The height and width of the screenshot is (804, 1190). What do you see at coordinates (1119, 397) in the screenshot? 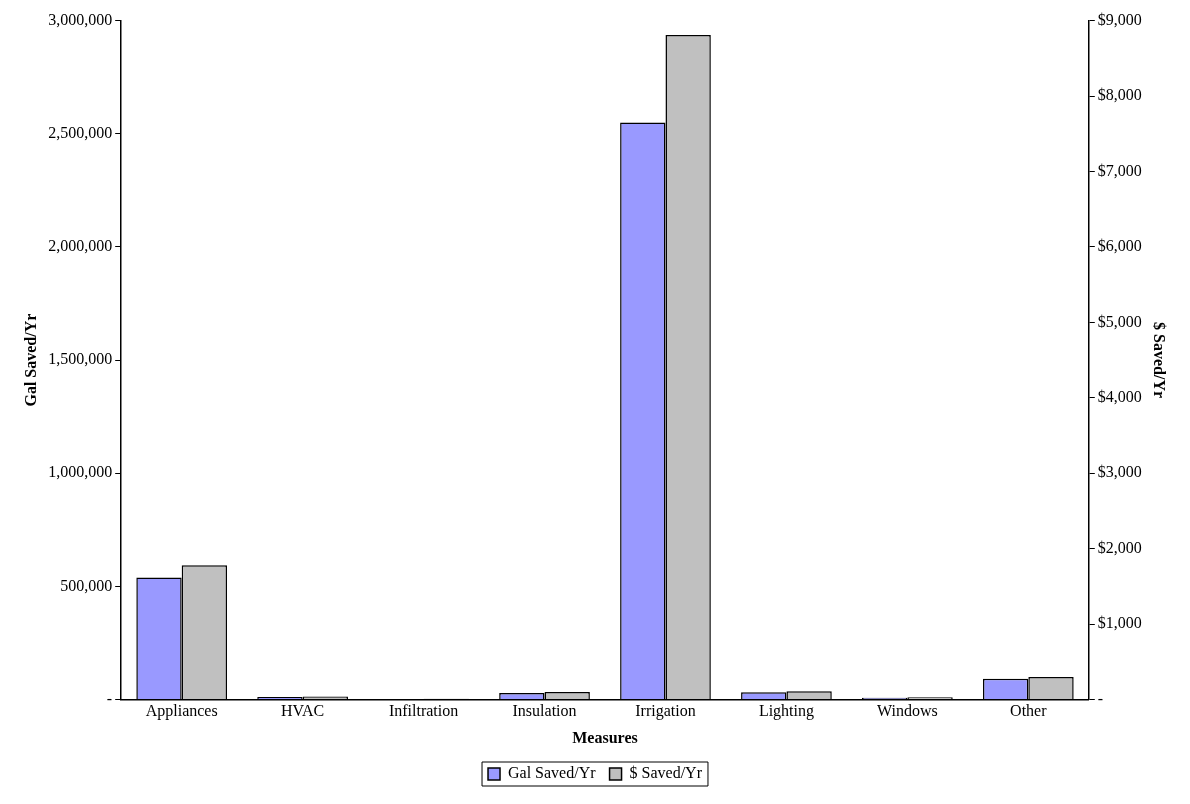
I see `y2-tick-label: $4,000` at bounding box center [1119, 397].